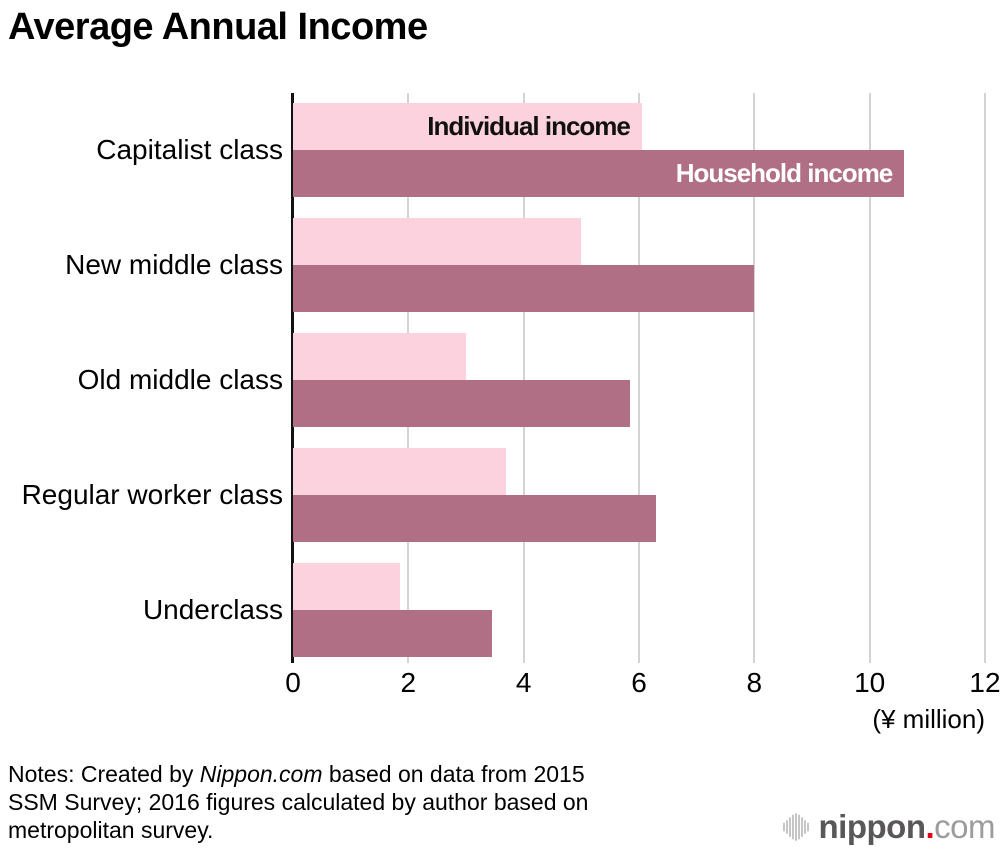  I want to click on notes-line-3: metropolitan survey., so click(111, 830).